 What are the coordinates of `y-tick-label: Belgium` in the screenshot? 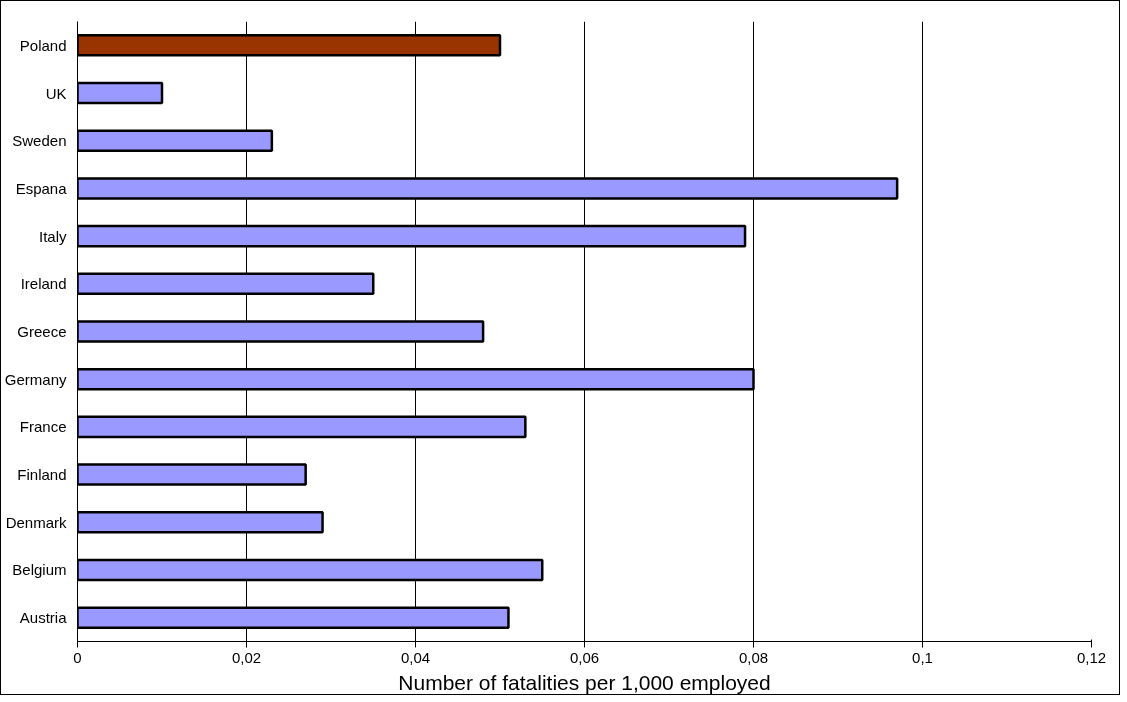 It's located at (39, 570).